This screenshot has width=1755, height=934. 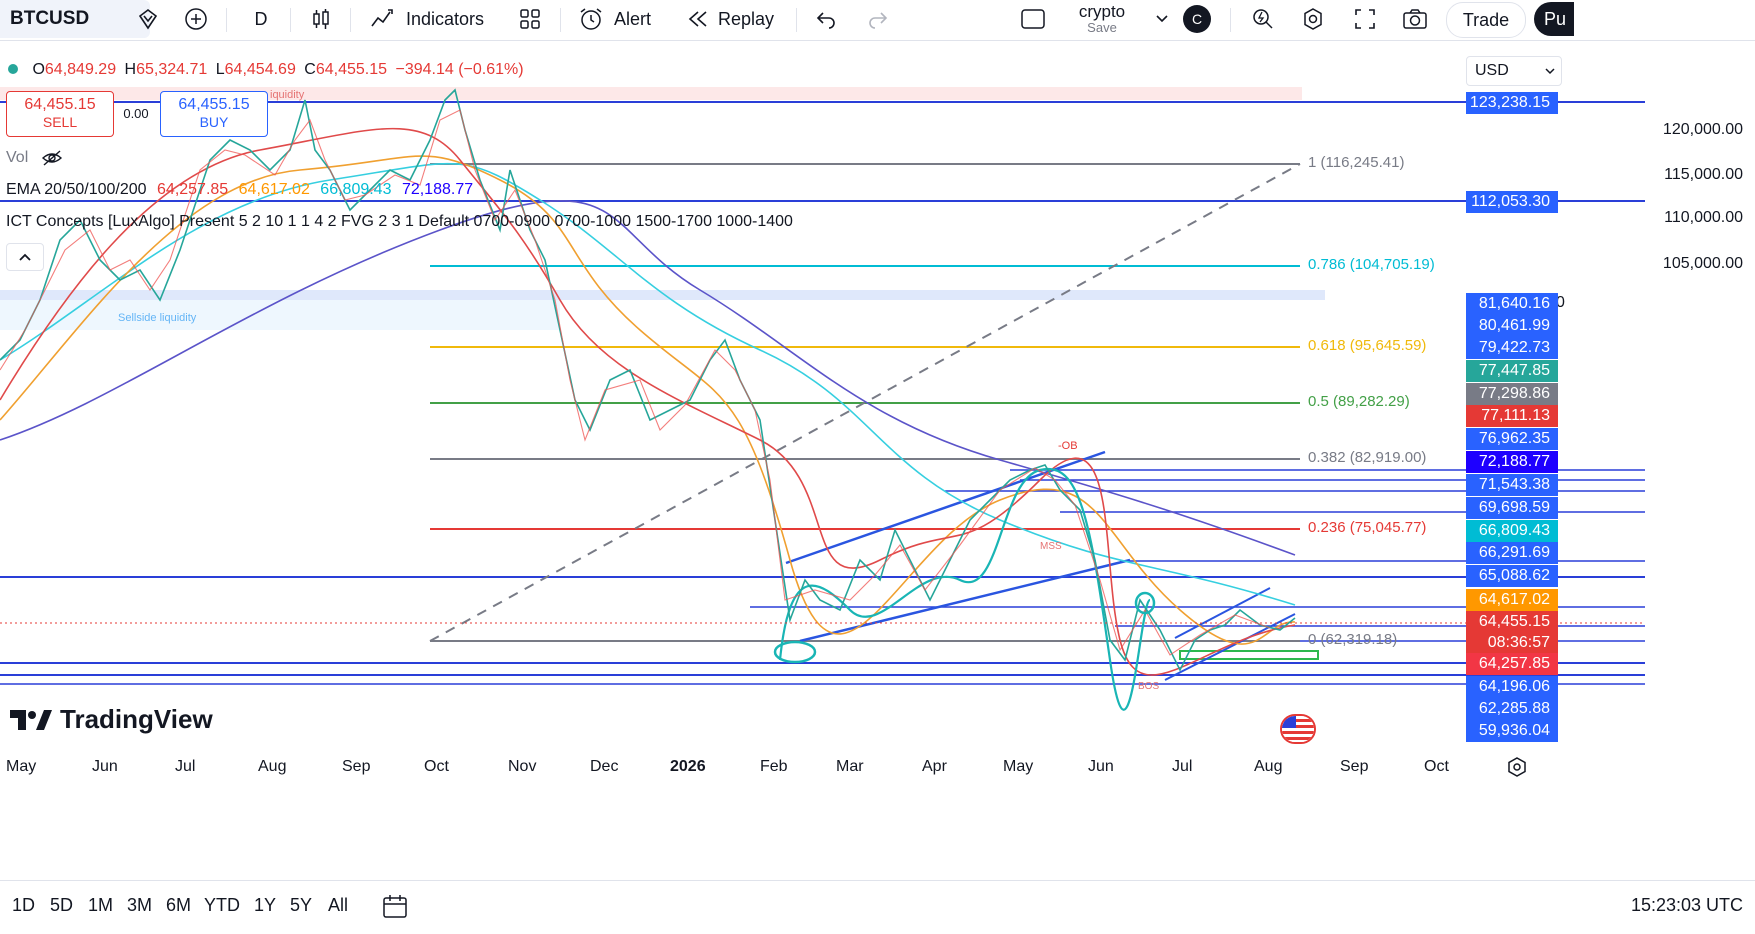 I want to click on chevron-down-icon, so click(x=1162, y=19).